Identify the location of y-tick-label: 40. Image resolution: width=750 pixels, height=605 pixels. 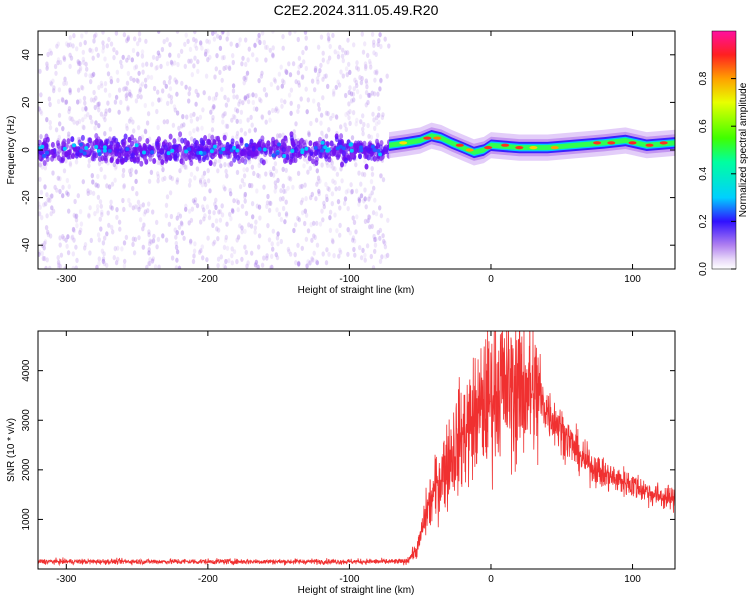
(26, 55).